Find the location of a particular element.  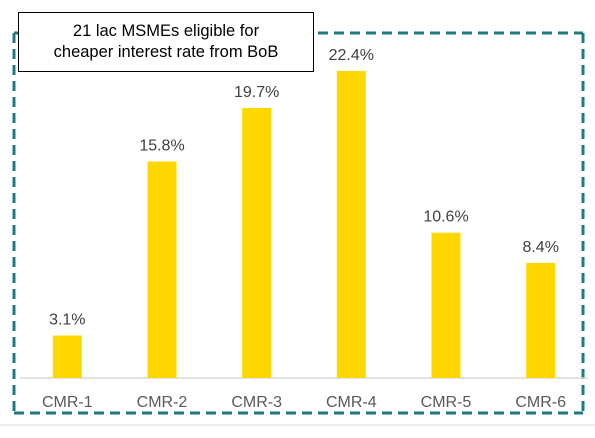

x-tick-label-cmr-6: CMR-6 is located at coordinates (540, 402).